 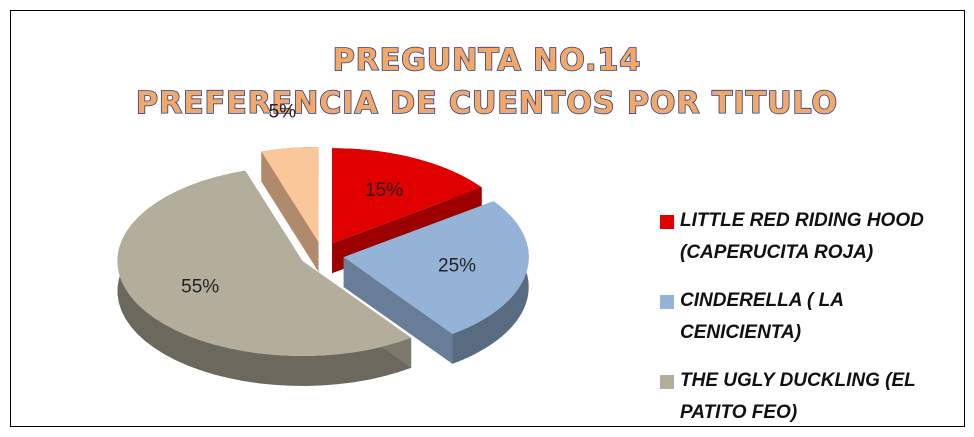 I want to click on data-label: 5%, so click(x=283, y=112).